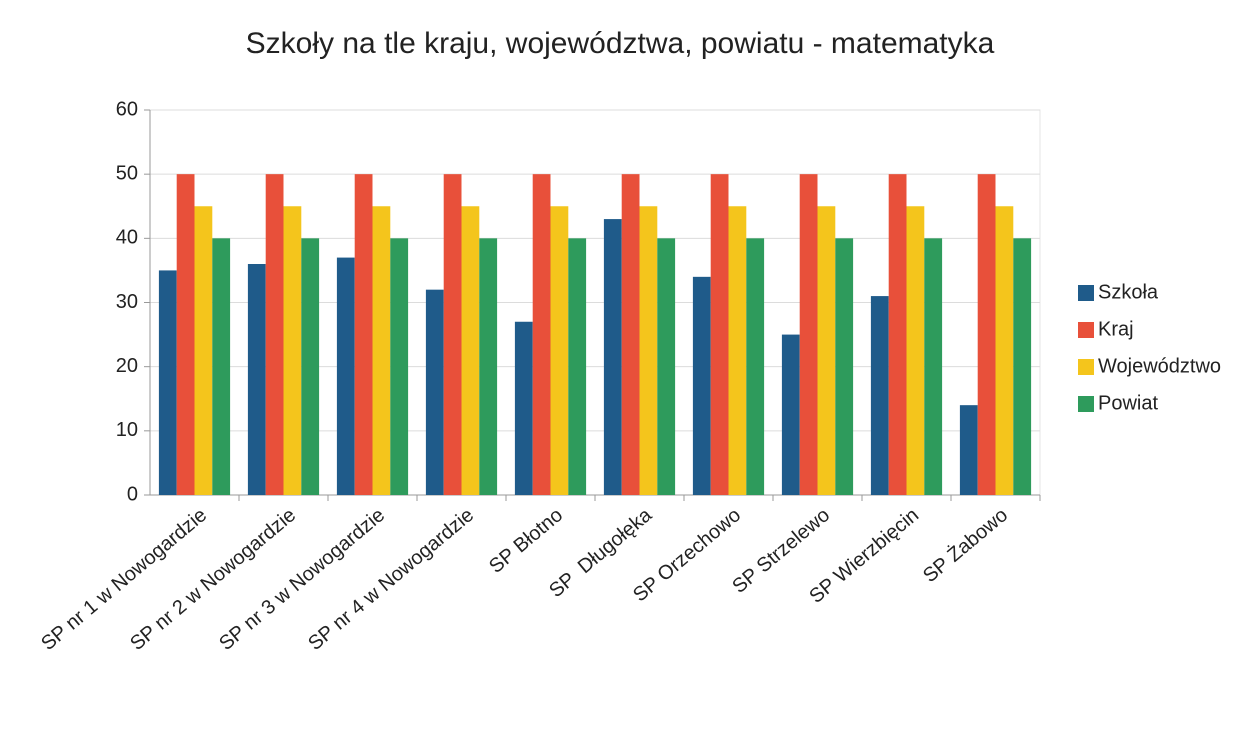 The width and height of the screenshot is (1257, 735). I want to click on legend-label: Powiat, so click(1128, 403).